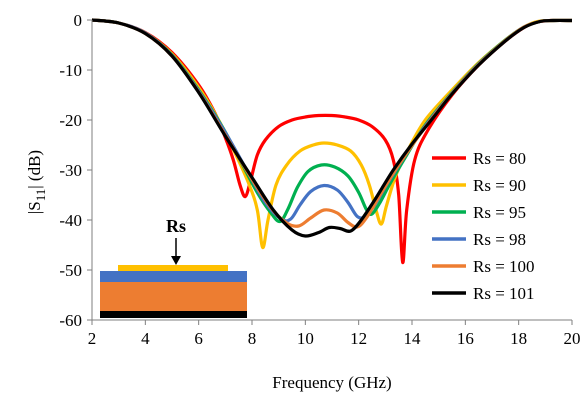  What do you see at coordinates (145, 338) in the screenshot?
I see `x-tick-label: 4` at bounding box center [145, 338].